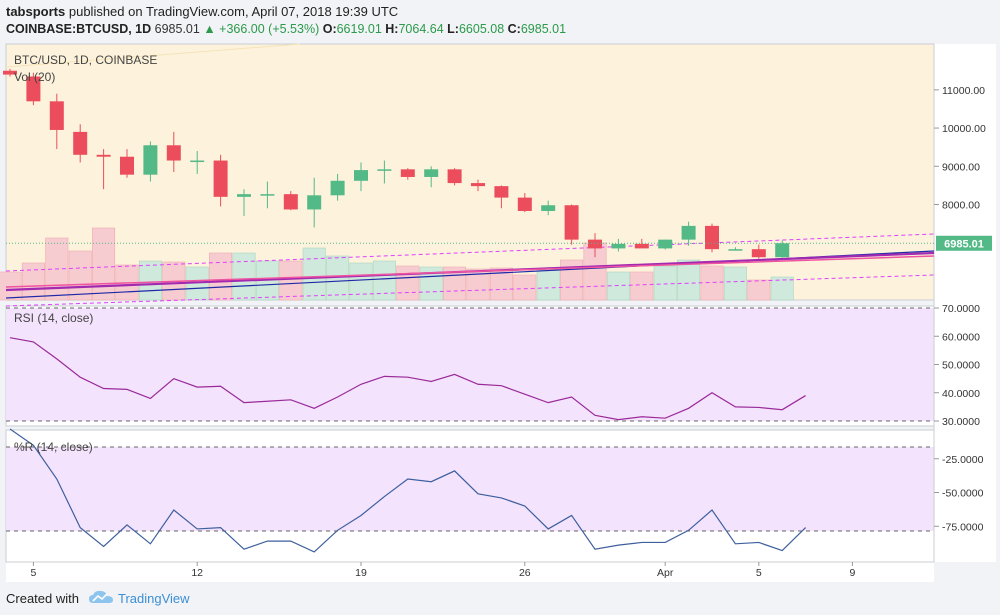  What do you see at coordinates (481, 29) in the screenshot?
I see `low-value: 6605.08` at bounding box center [481, 29].